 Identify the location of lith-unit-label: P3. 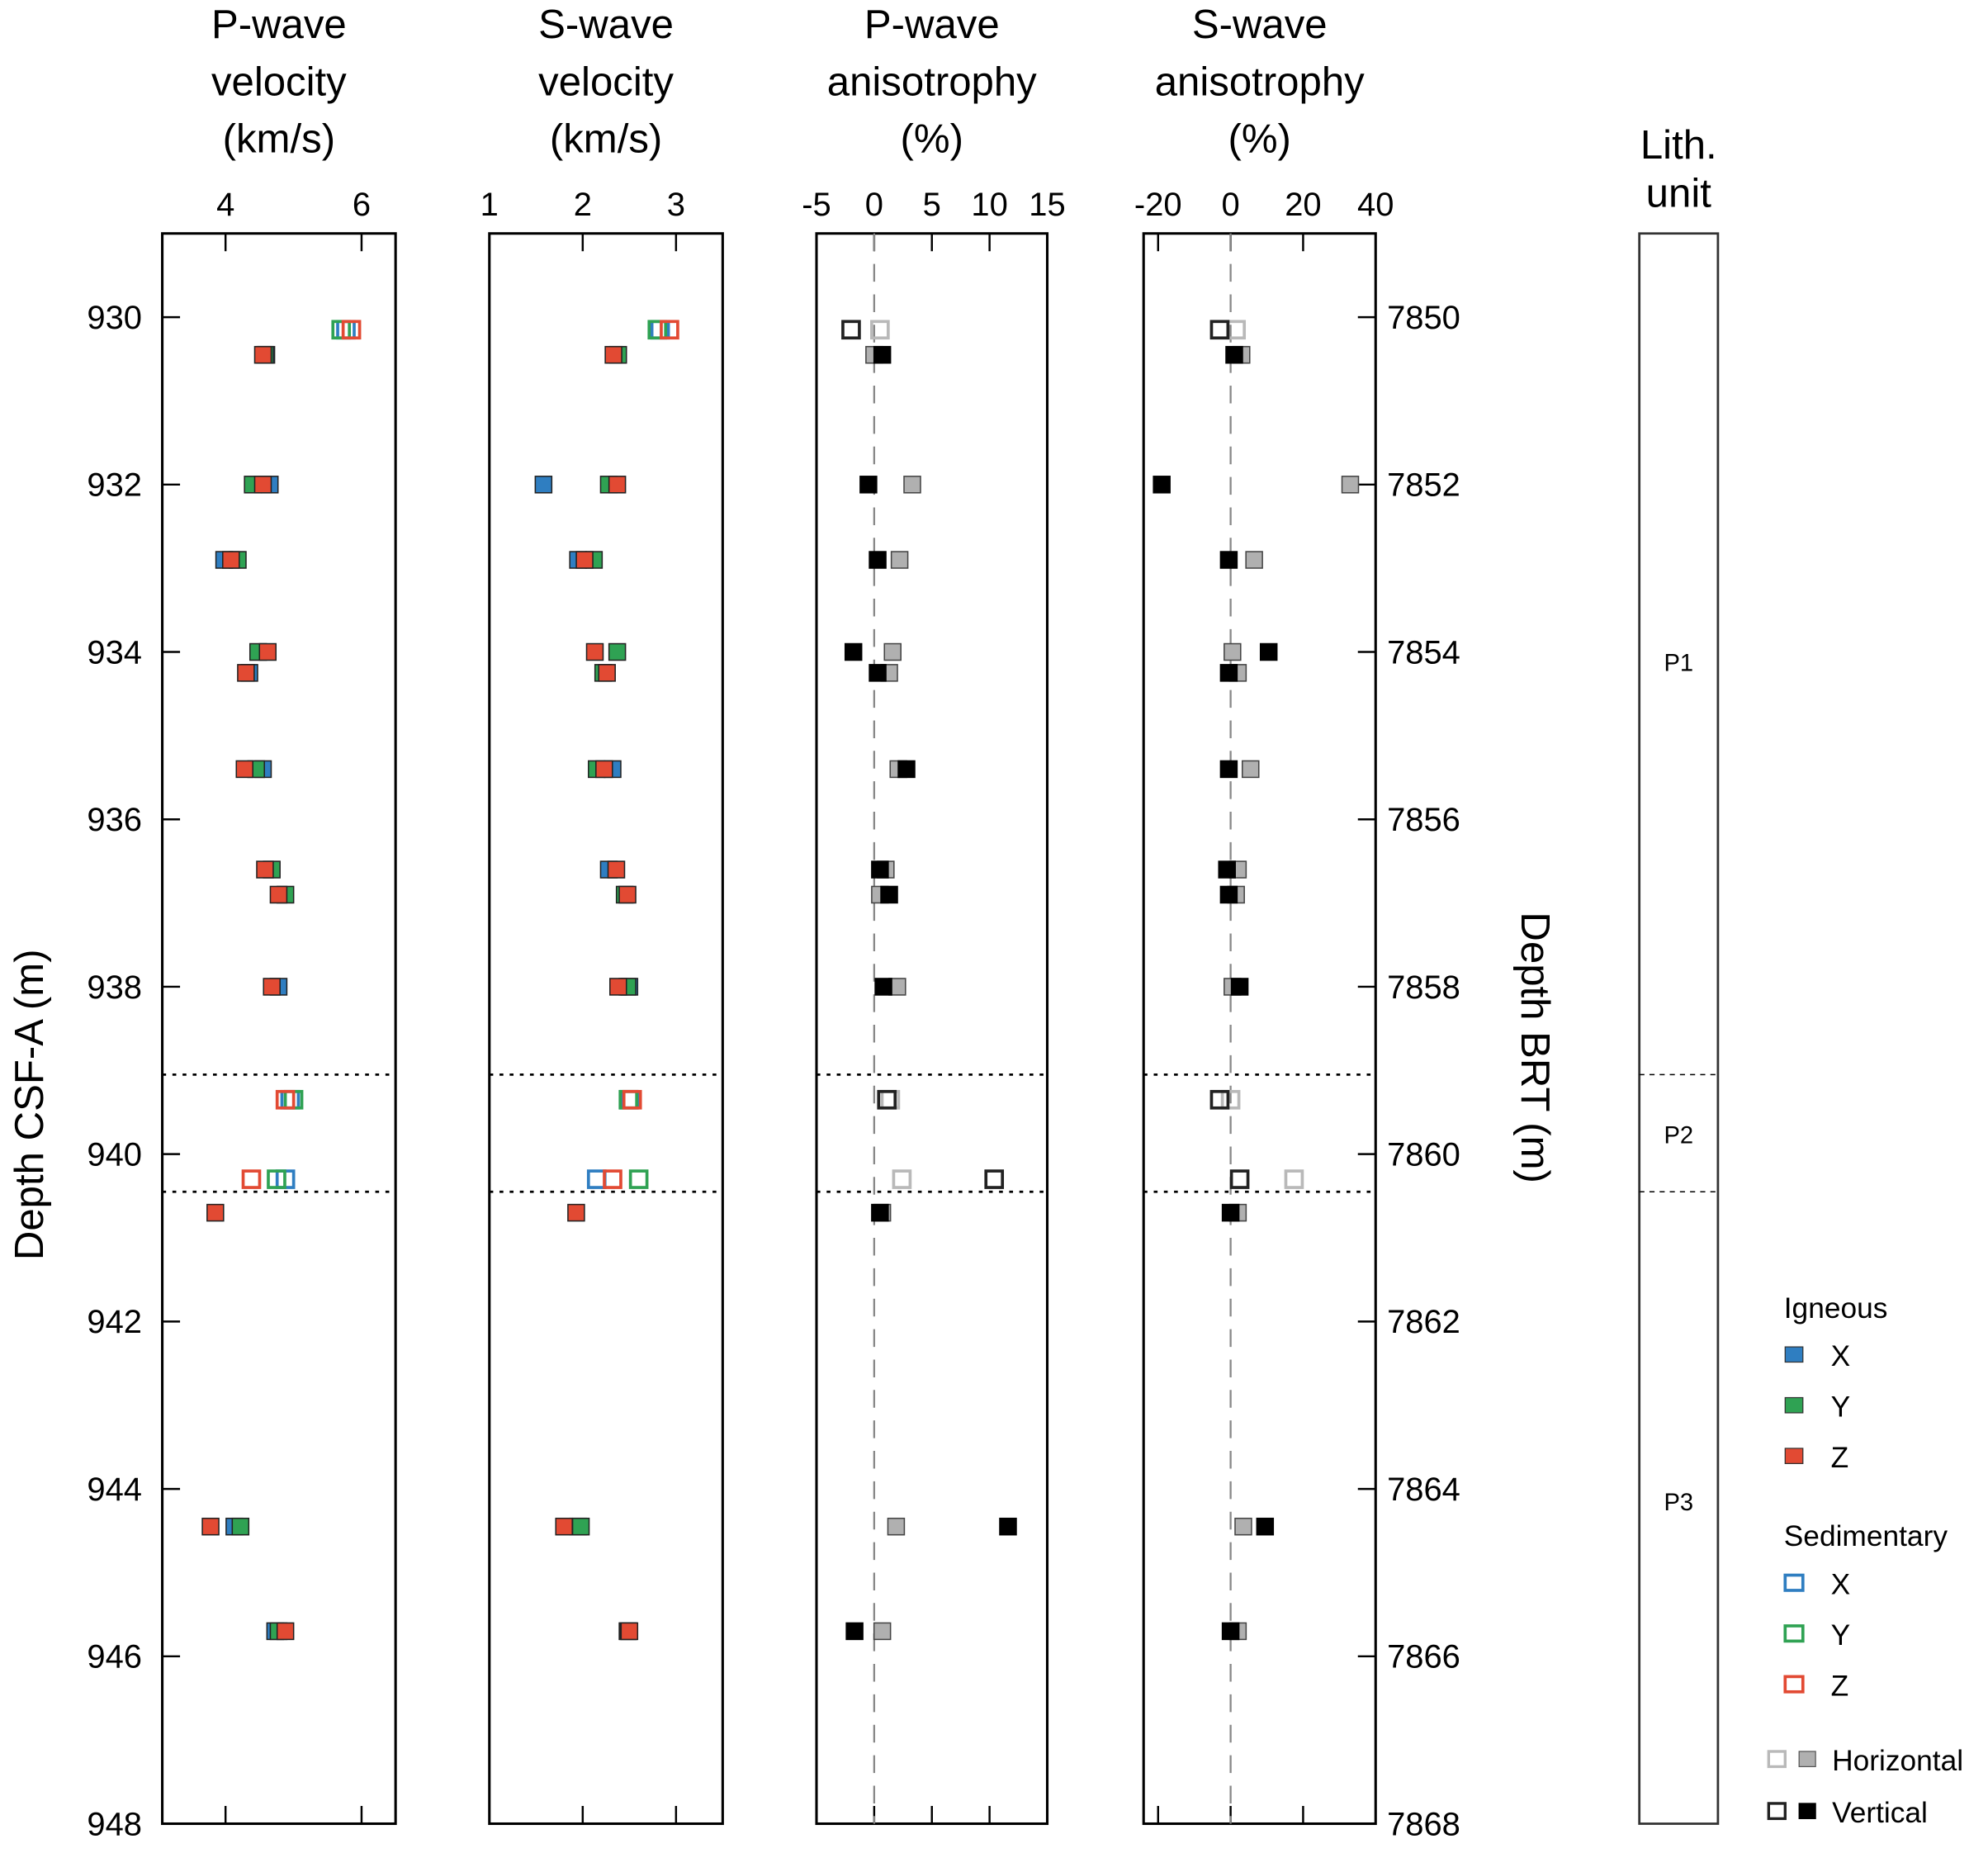
(1678, 1503).